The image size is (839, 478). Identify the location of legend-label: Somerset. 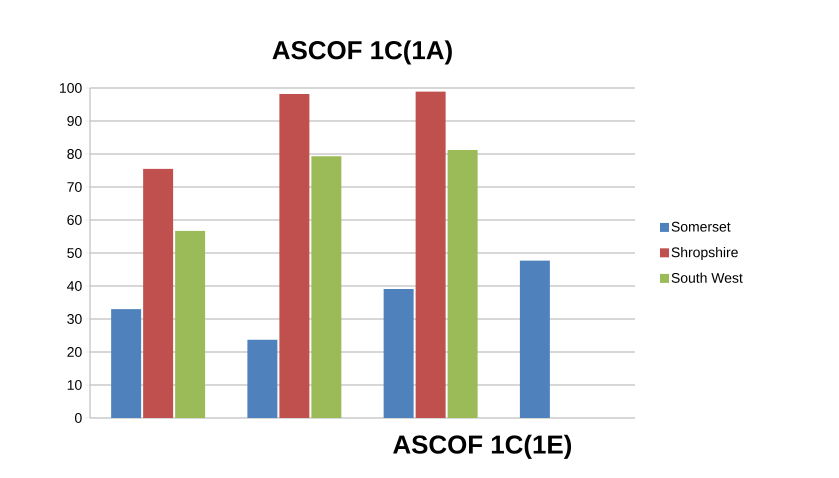
(701, 227).